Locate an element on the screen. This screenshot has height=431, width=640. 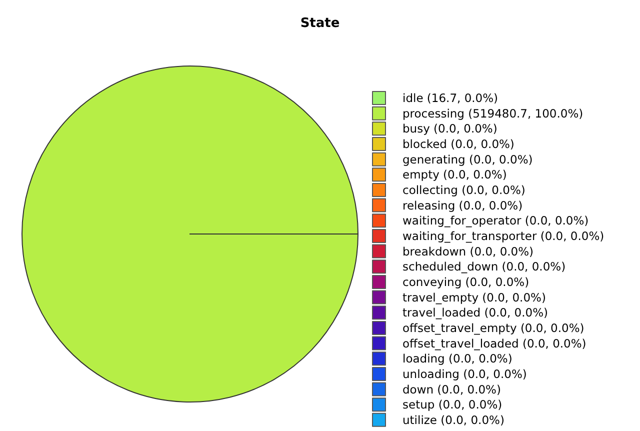
legend-label: offset_travel_loaded (0.0, 0.0%) is located at coordinates (494, 343).